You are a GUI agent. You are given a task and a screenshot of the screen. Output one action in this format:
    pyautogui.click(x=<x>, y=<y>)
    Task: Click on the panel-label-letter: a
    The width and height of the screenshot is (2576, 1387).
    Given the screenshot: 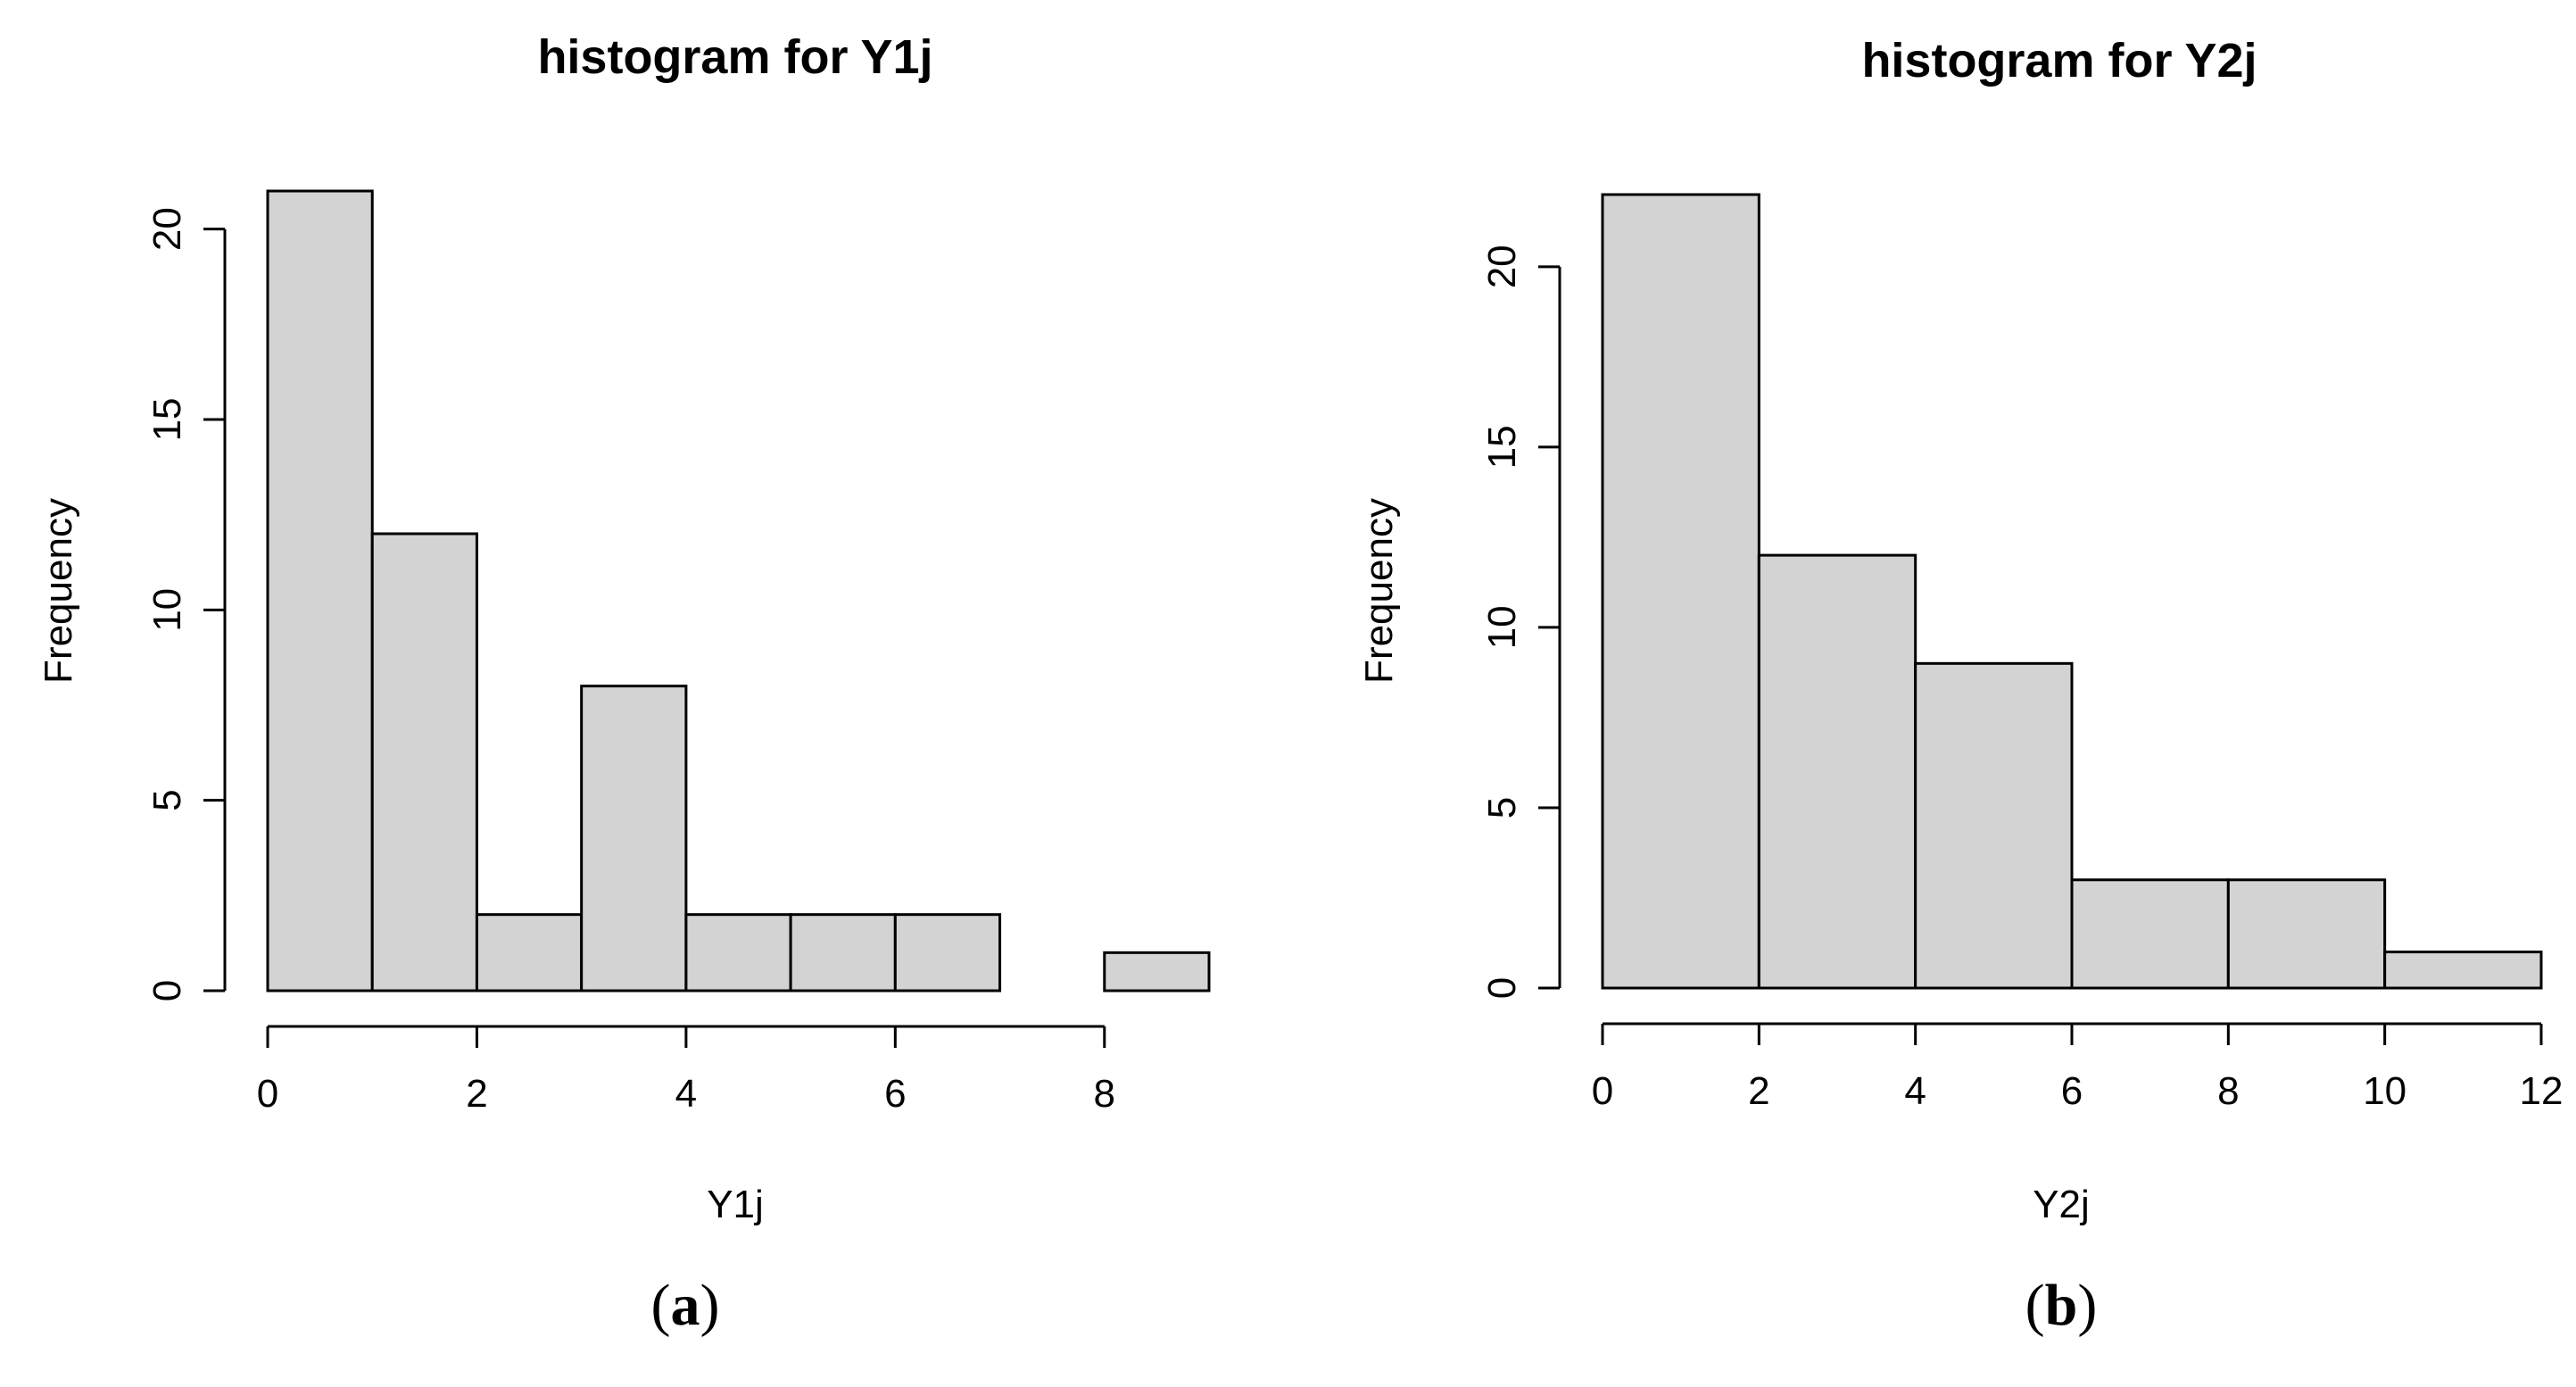 What is the action you would take?
    pyautogui.click(x=685, y=1305)
    